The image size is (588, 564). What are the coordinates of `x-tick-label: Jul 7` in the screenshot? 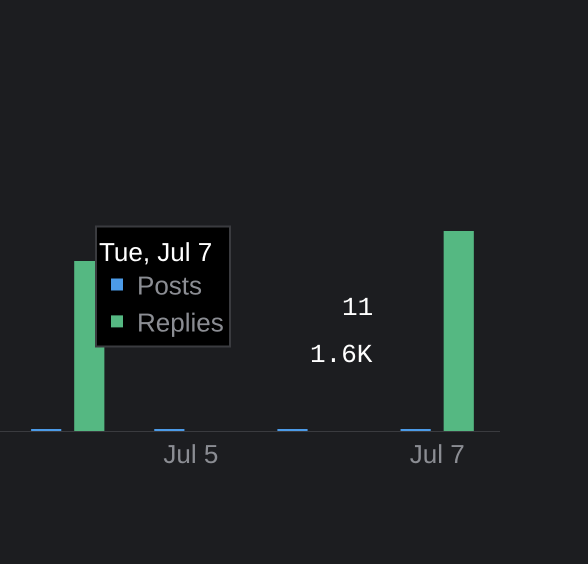 It's located at (437, 454).